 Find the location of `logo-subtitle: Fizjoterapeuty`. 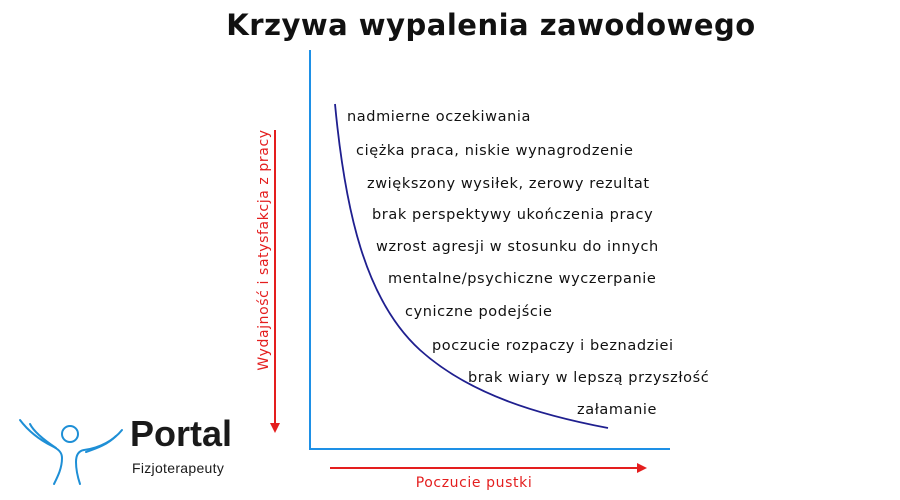

logo-subtitle: Fizjoterapeuty is located at coordinates (178, 468).